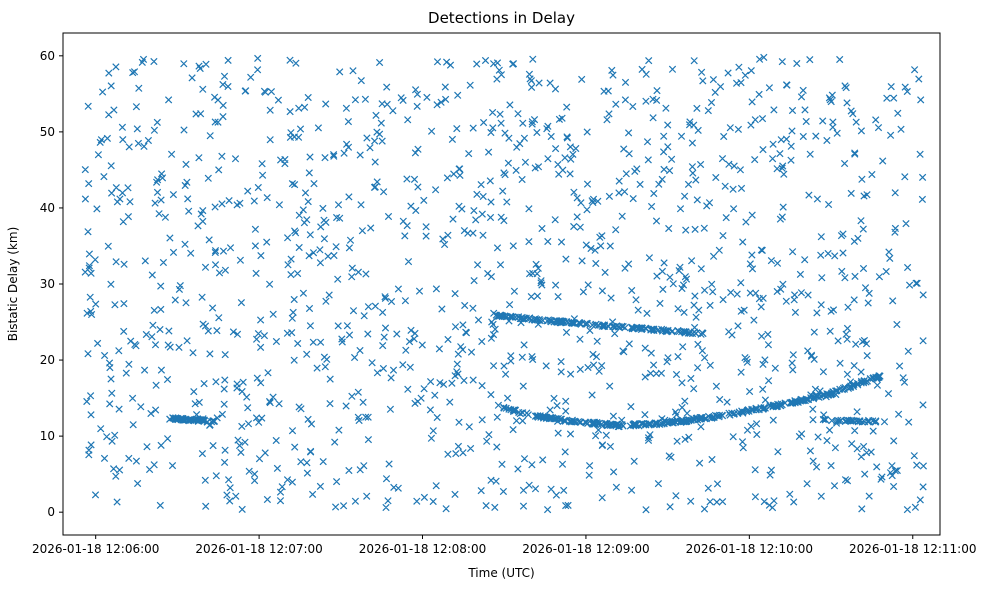 Image resolution: width=984 pixels, height=590 pixels. I want to click on y-tick-label: 10, so click(47, 436).